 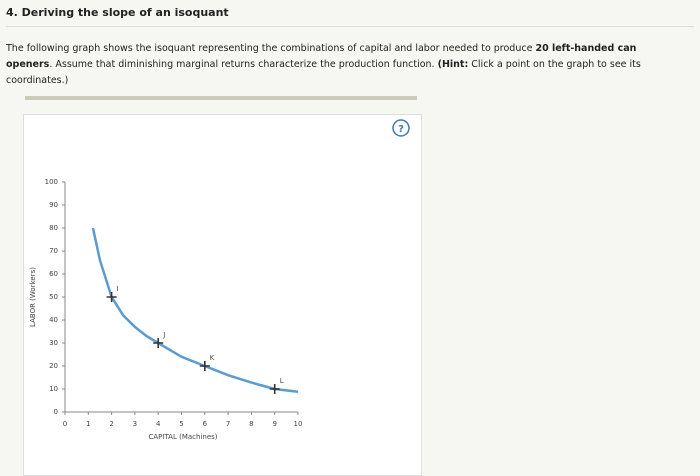 I want to click on text: 20 left-handed can openers, so click(x=321, y=56).